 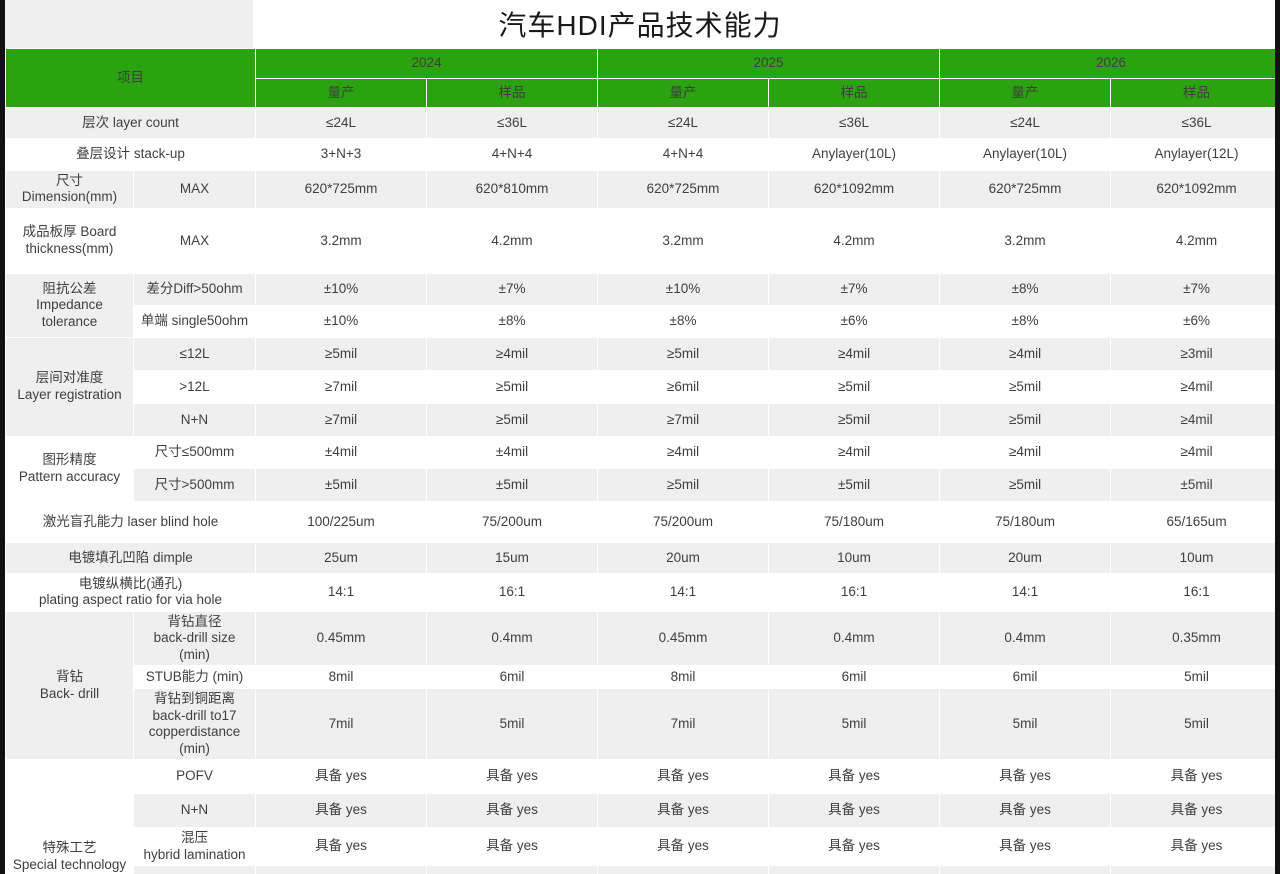 What do you see at coordinates (1025, 93) in the screenshot?
I see `header-sub-2026-massprod: 量产` at bounding box center [1025, 93].